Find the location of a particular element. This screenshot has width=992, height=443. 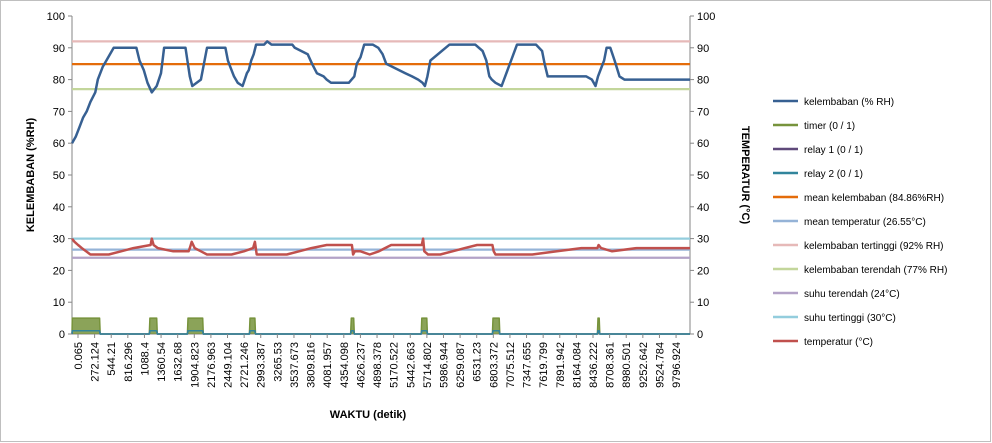

x-tick-label: 1360.54 is located at coordinates (162, 362).